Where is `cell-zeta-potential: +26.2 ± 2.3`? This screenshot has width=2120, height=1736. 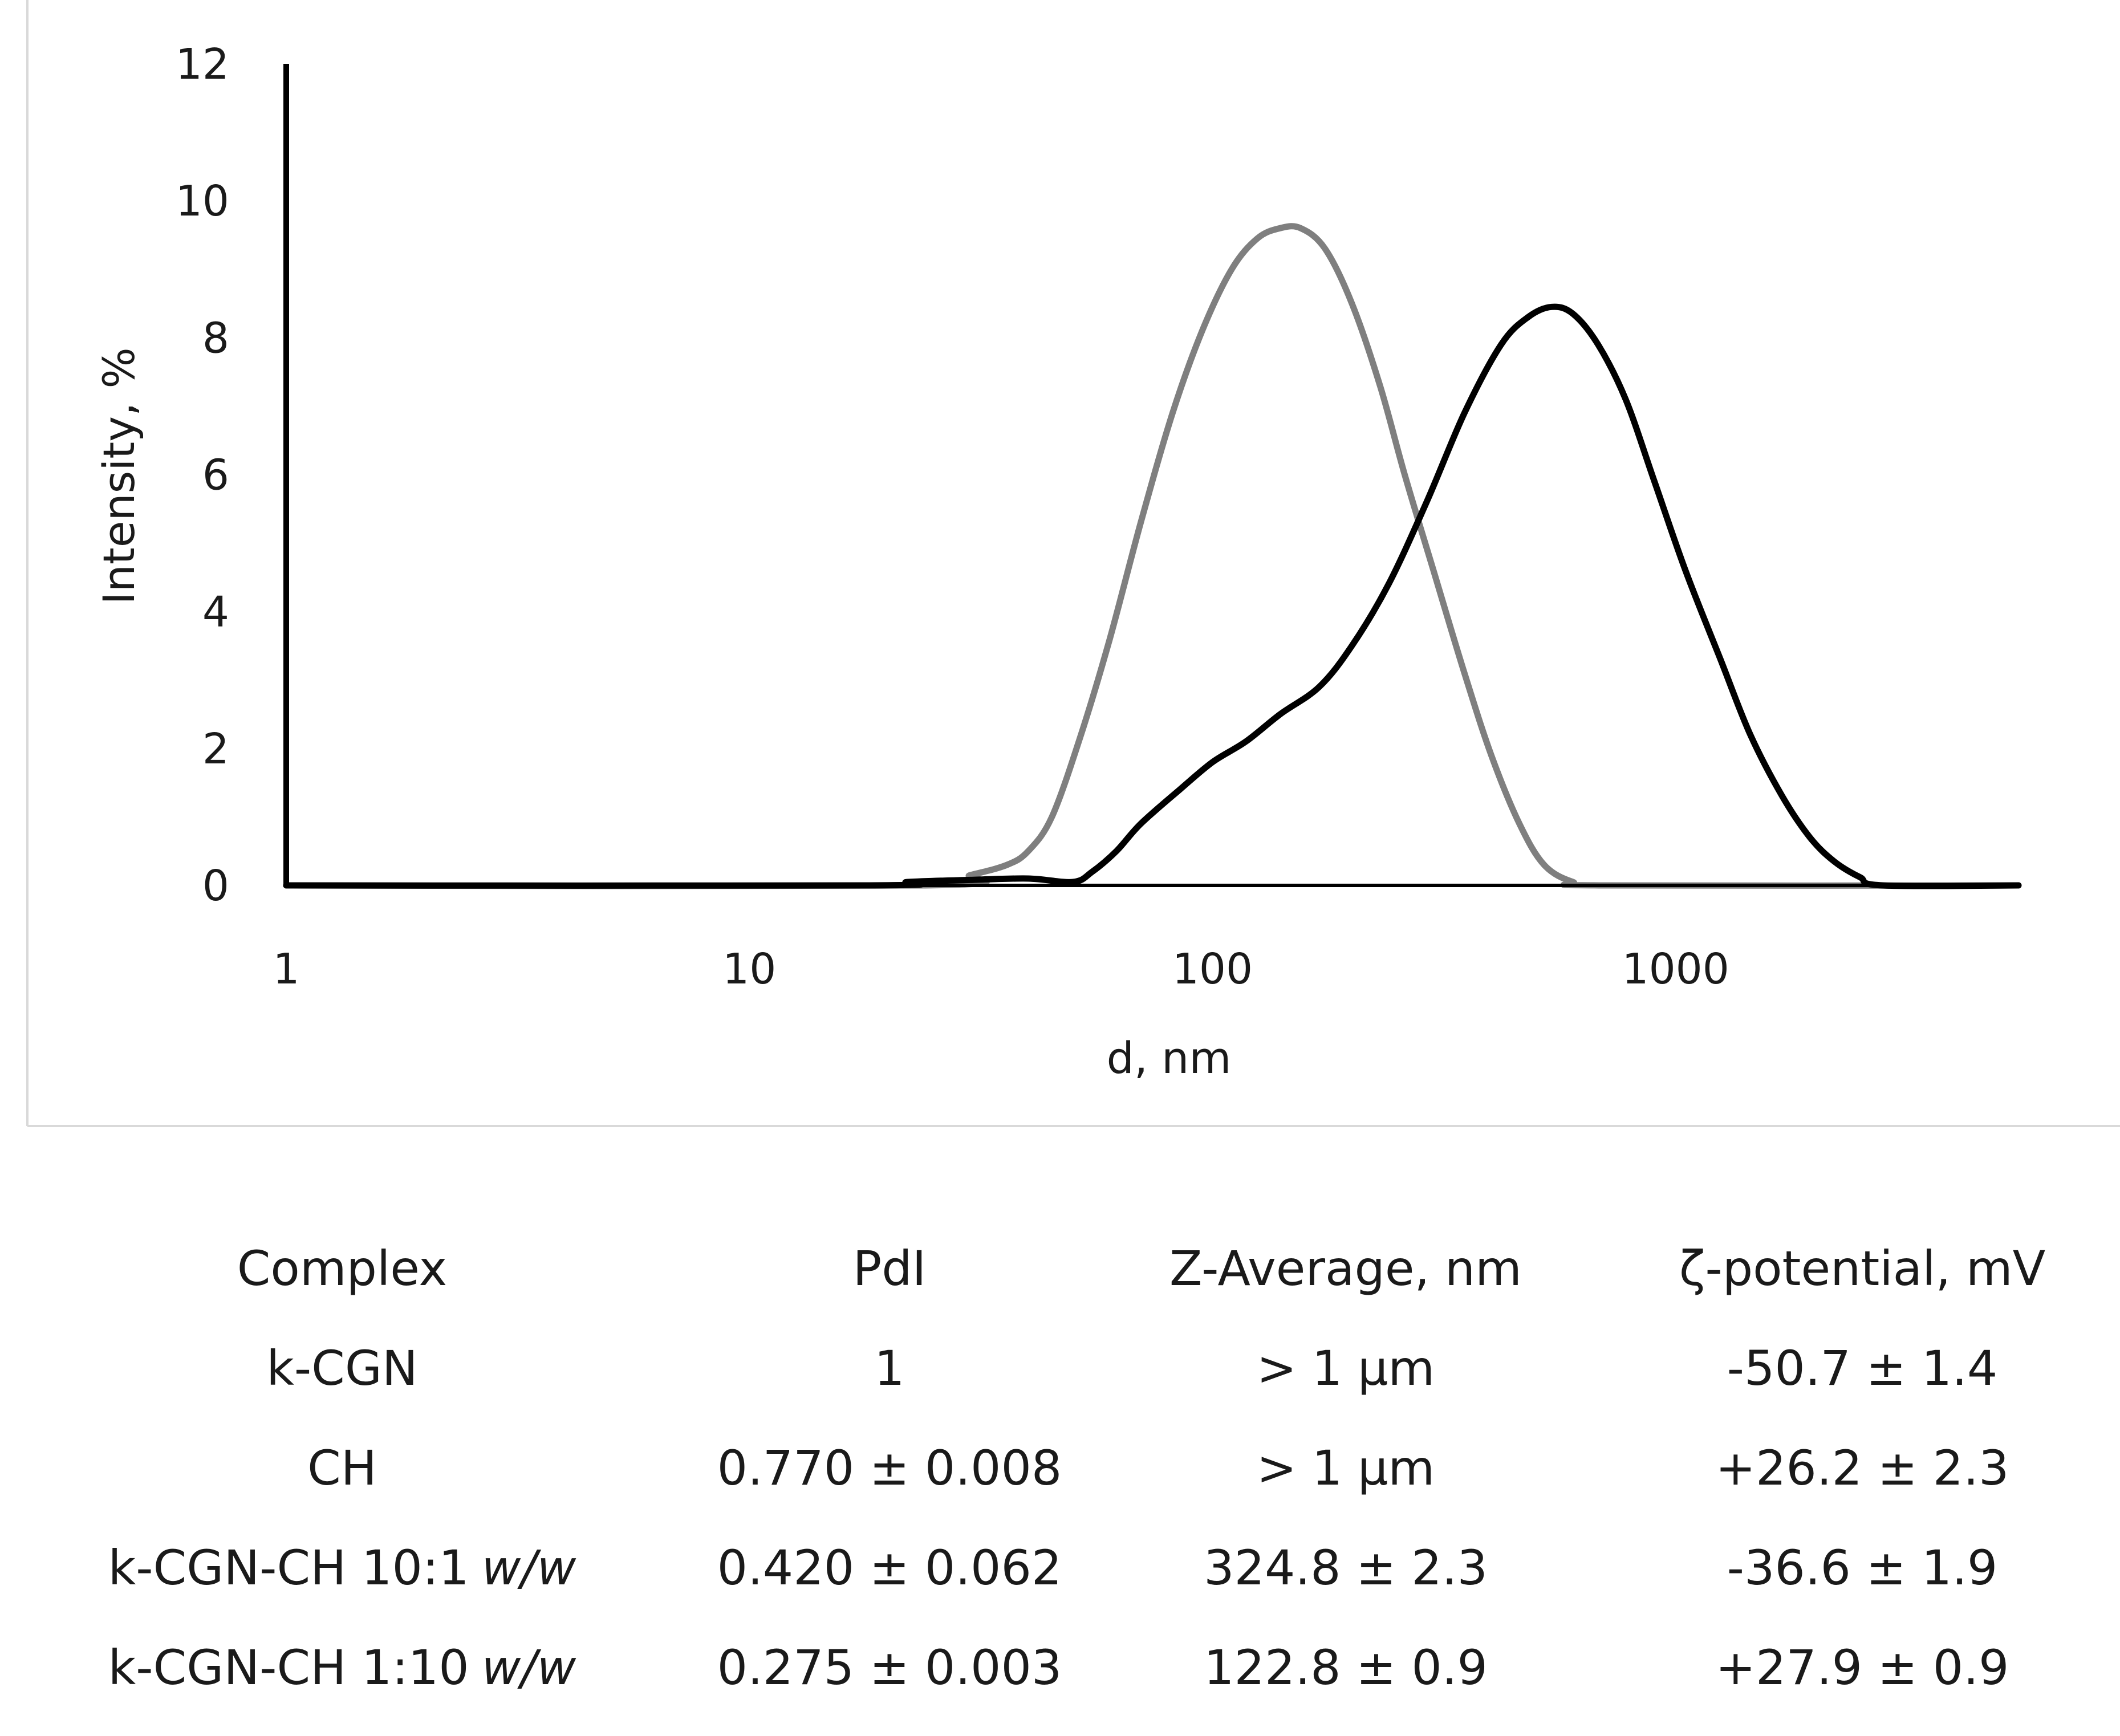 cell-zeta-potential: +26.2 ± 2.3 is located at coordinates (1862, 1468).